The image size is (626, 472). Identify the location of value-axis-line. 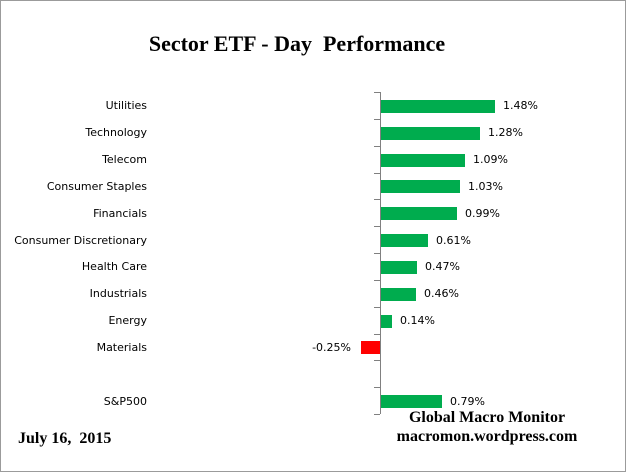
(380, 253).